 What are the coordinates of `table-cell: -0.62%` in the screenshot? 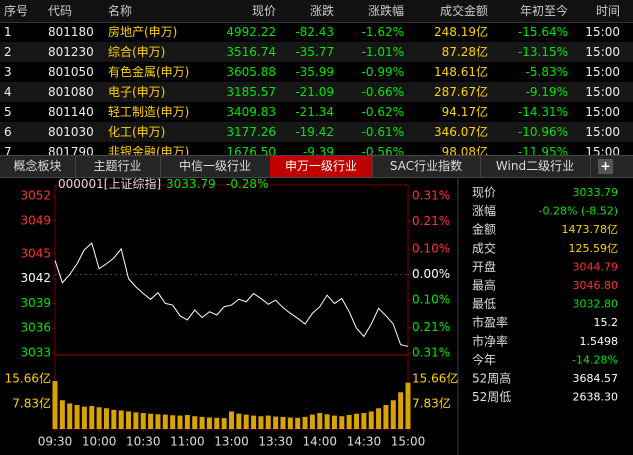 It's located at (382, 112).